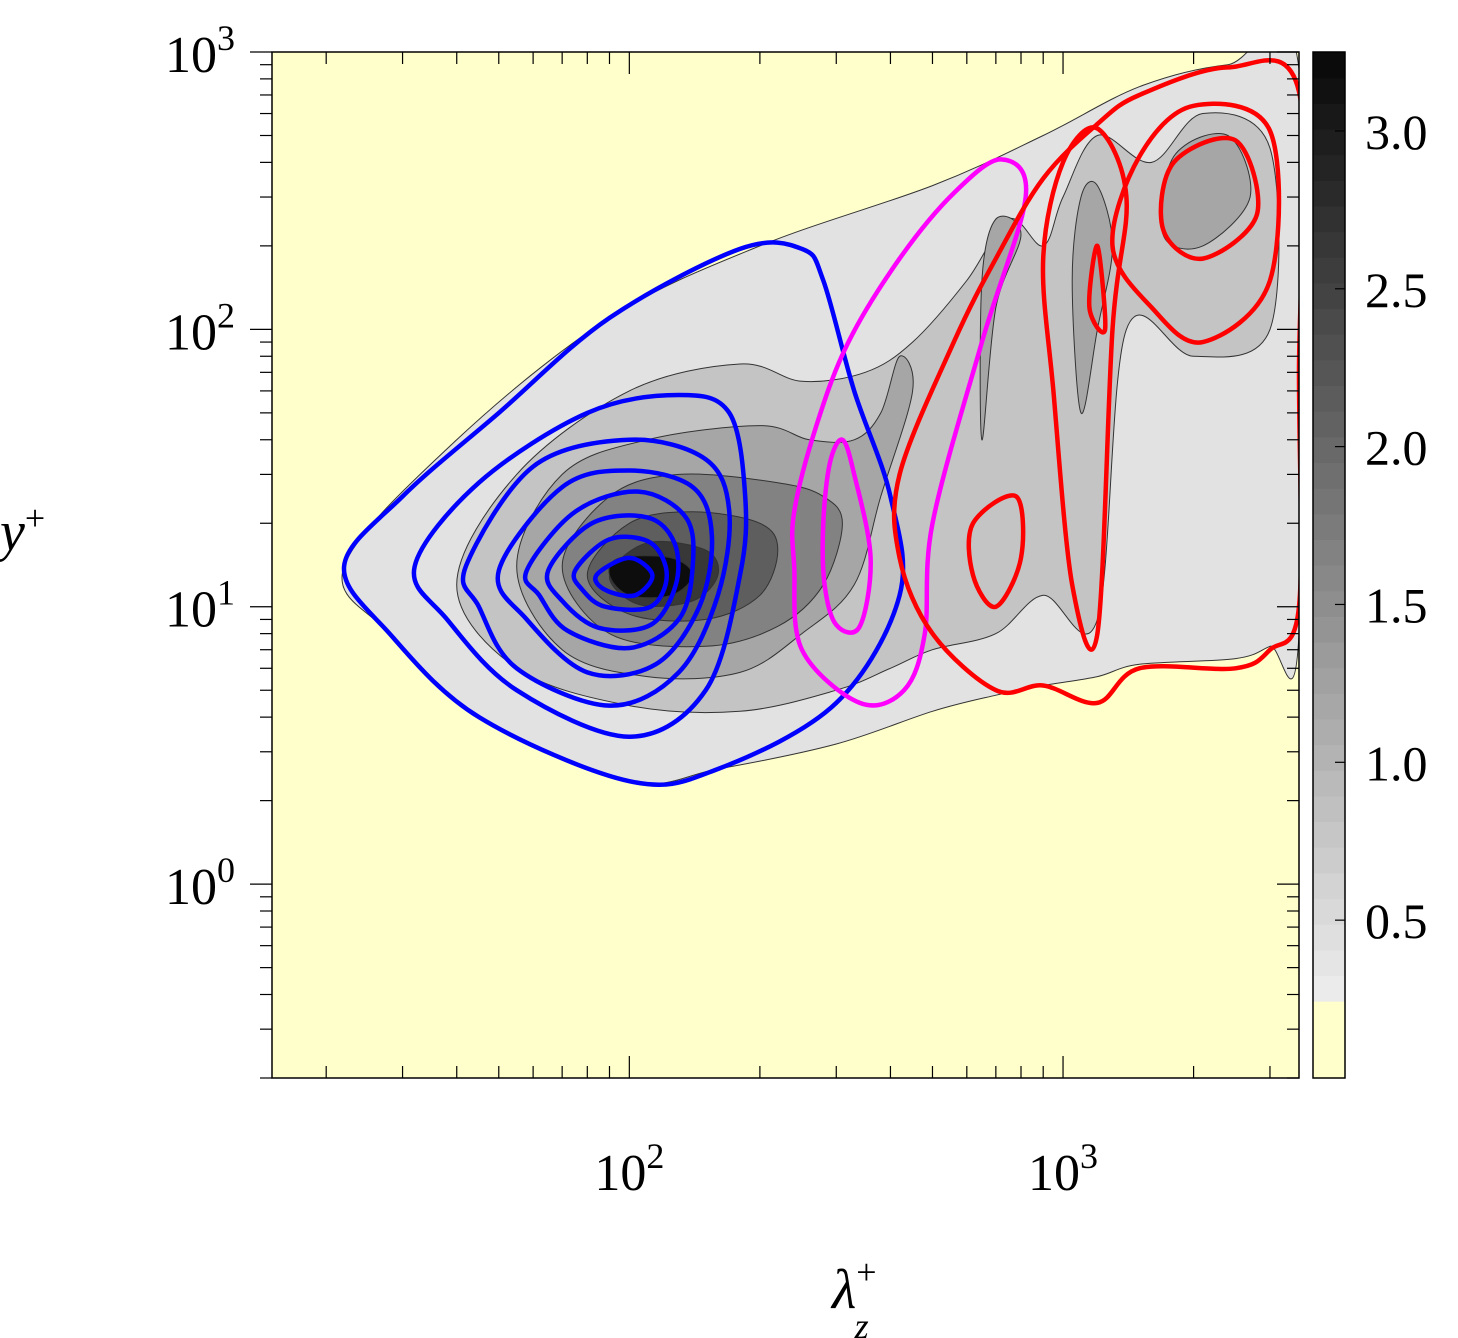  I want to click on colorbar-gradient, so click(1329, 565).